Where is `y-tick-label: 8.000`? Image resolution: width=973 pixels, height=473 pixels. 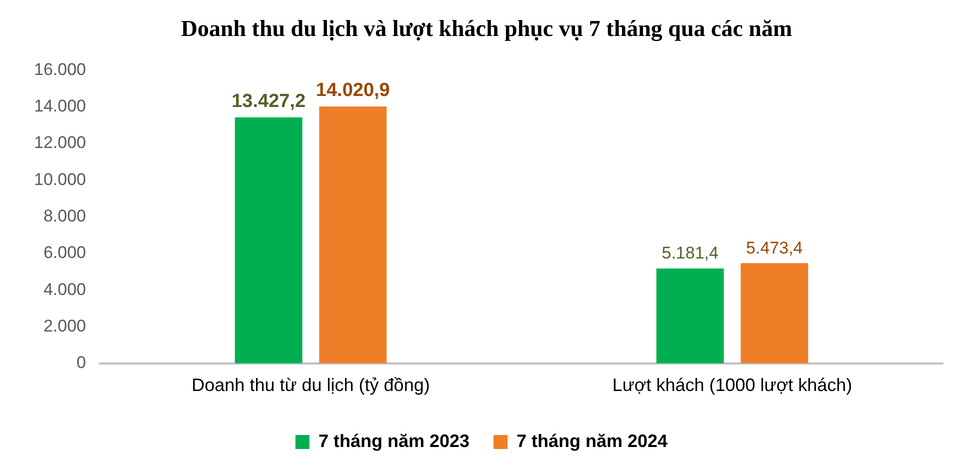
y-tick-label: 8.000 is located at coordinates (64, 216).